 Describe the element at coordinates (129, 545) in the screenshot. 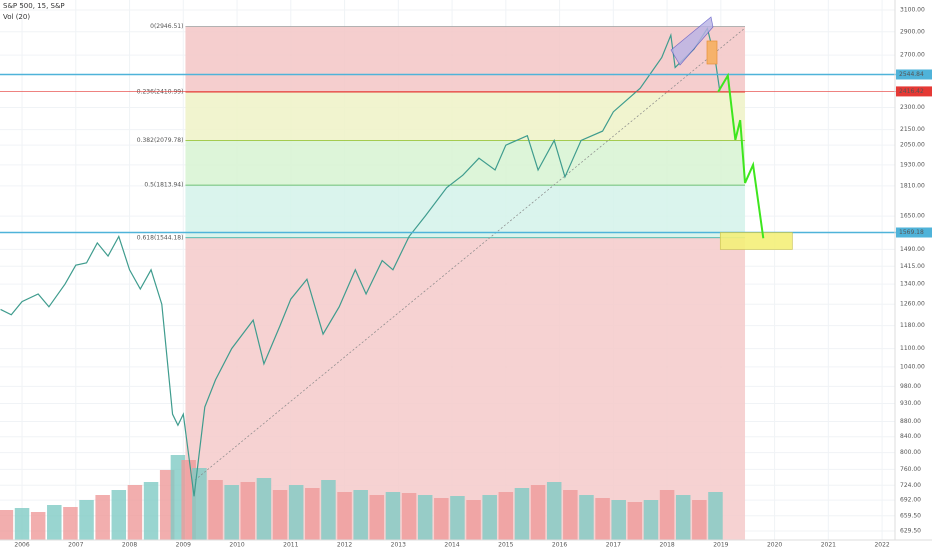

I see `x-tick-label: 2008` at that location.